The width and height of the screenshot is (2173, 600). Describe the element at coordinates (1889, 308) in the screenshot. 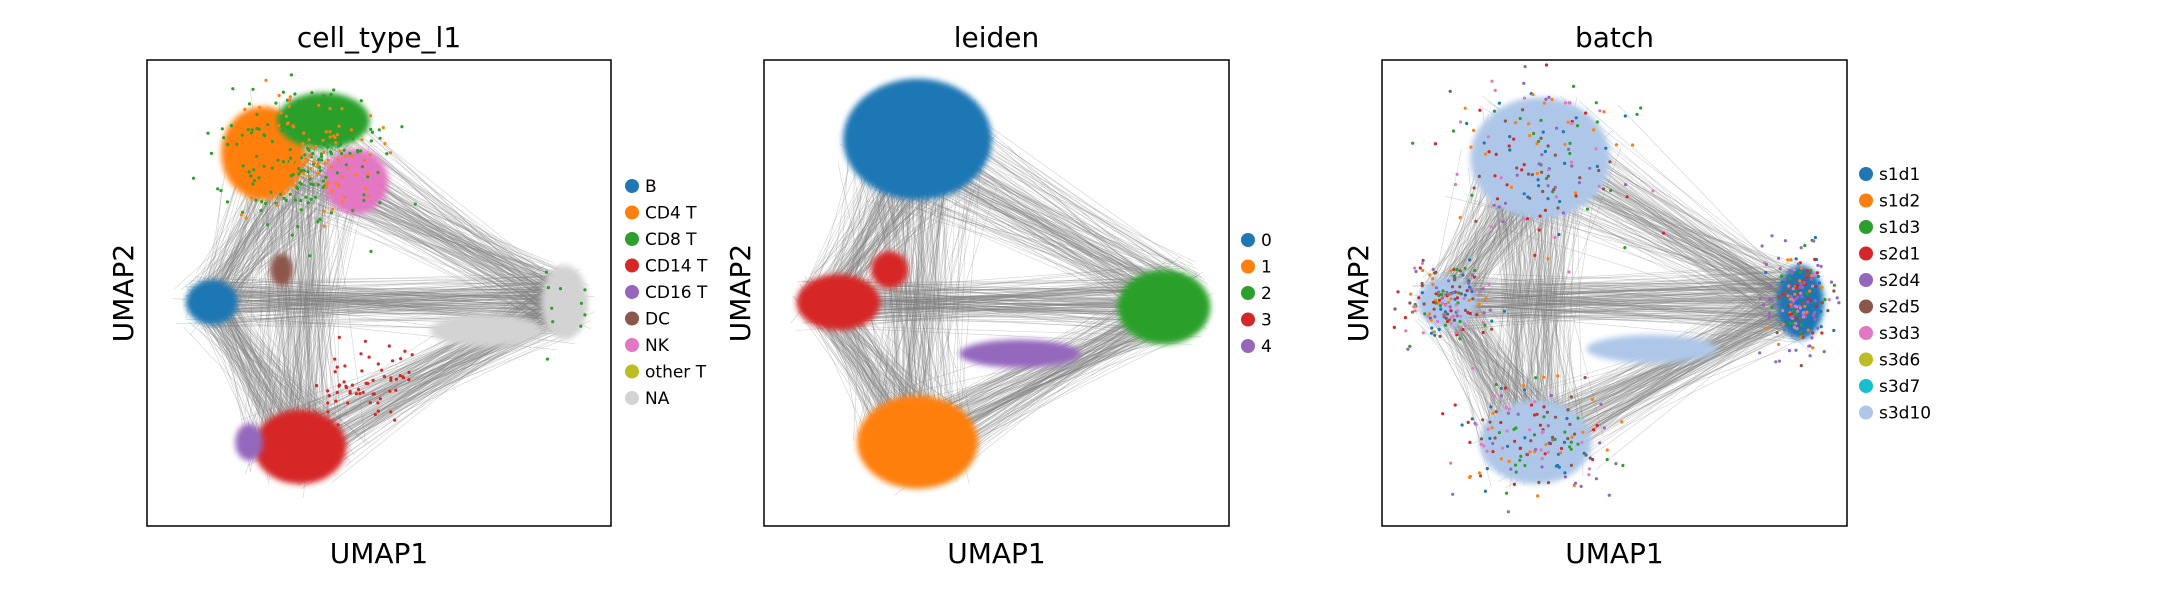

I see `legend-item: s2d5` at that location.